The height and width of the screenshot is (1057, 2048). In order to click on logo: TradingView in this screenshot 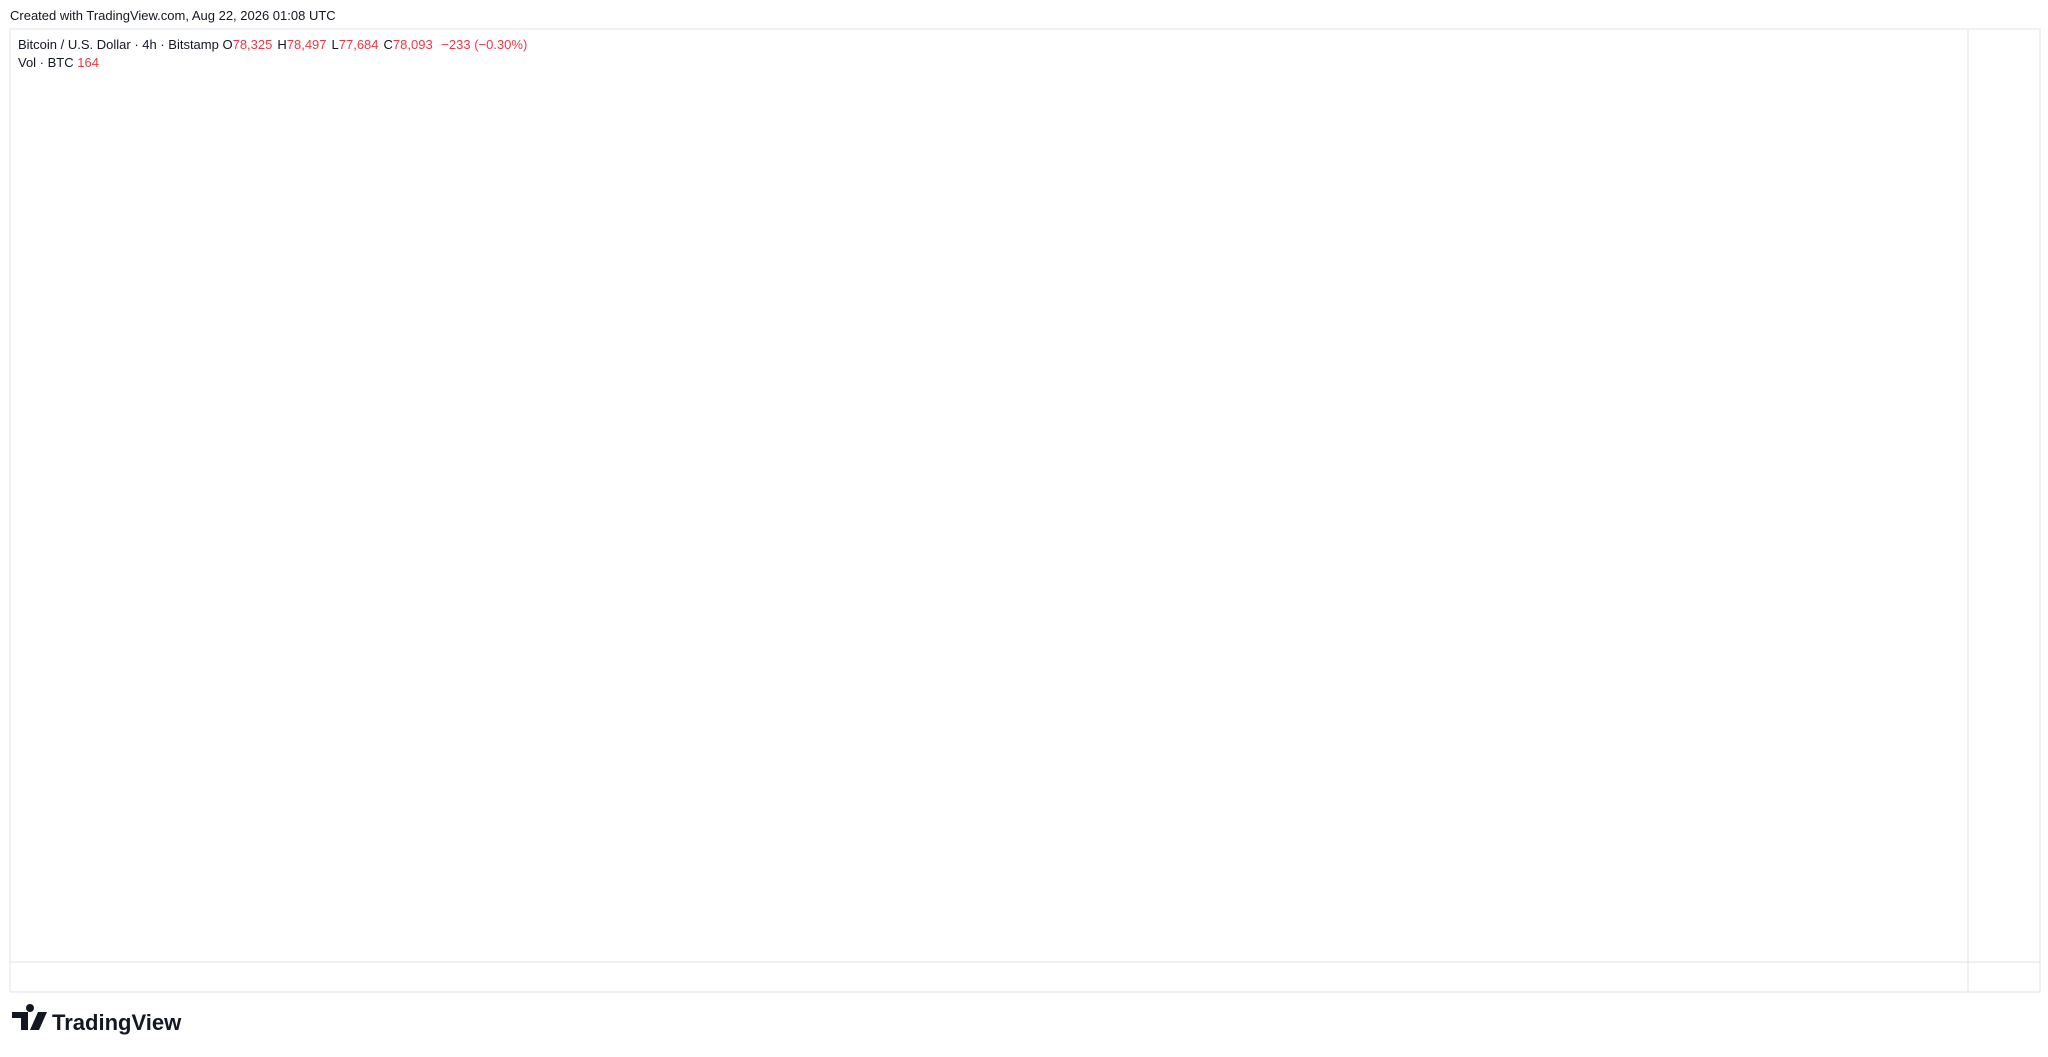, I will do `click(97, 1019)`.